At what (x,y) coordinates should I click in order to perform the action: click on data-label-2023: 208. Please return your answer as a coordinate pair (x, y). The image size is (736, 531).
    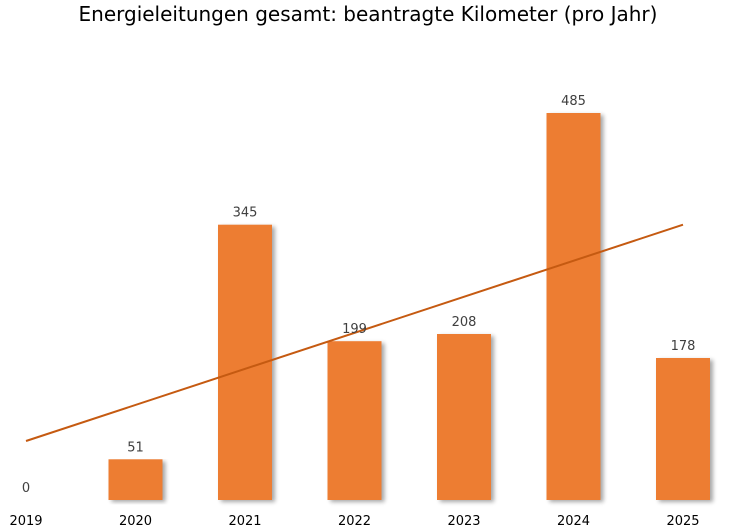
    Looking at the image, I should click on (464, 322).